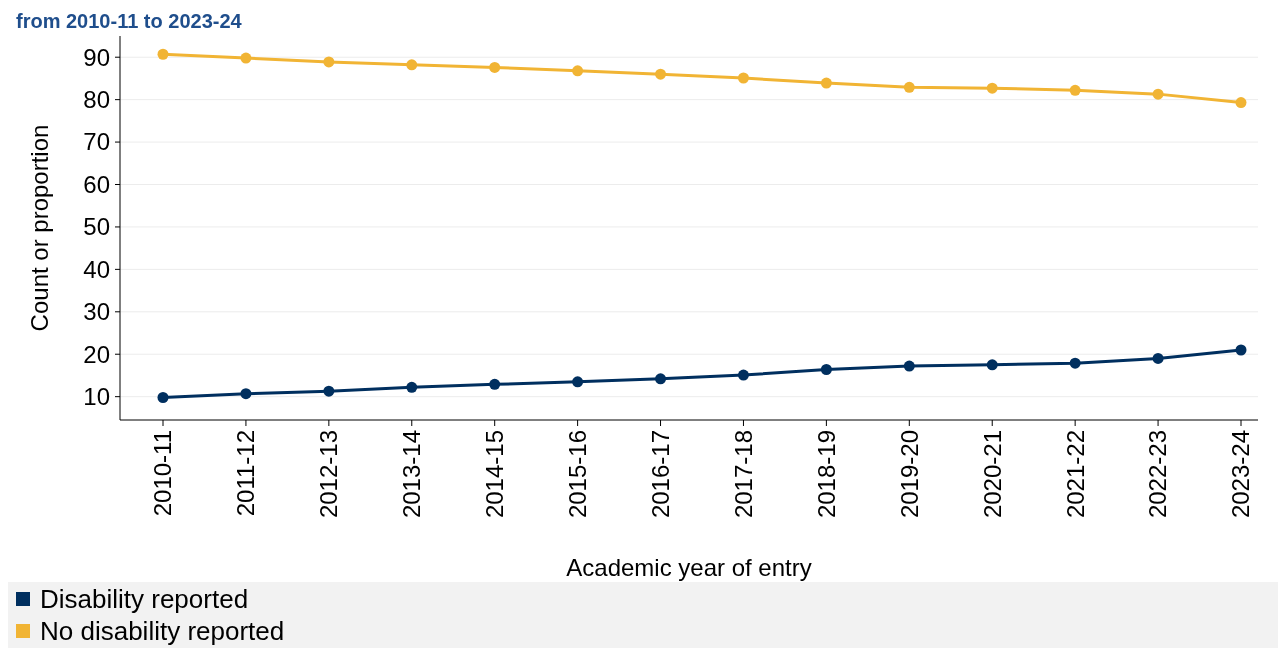  Describe the element at coordinates (412, 474) in the screenshot. I see `x-tick-label: 2013-14` at that location.